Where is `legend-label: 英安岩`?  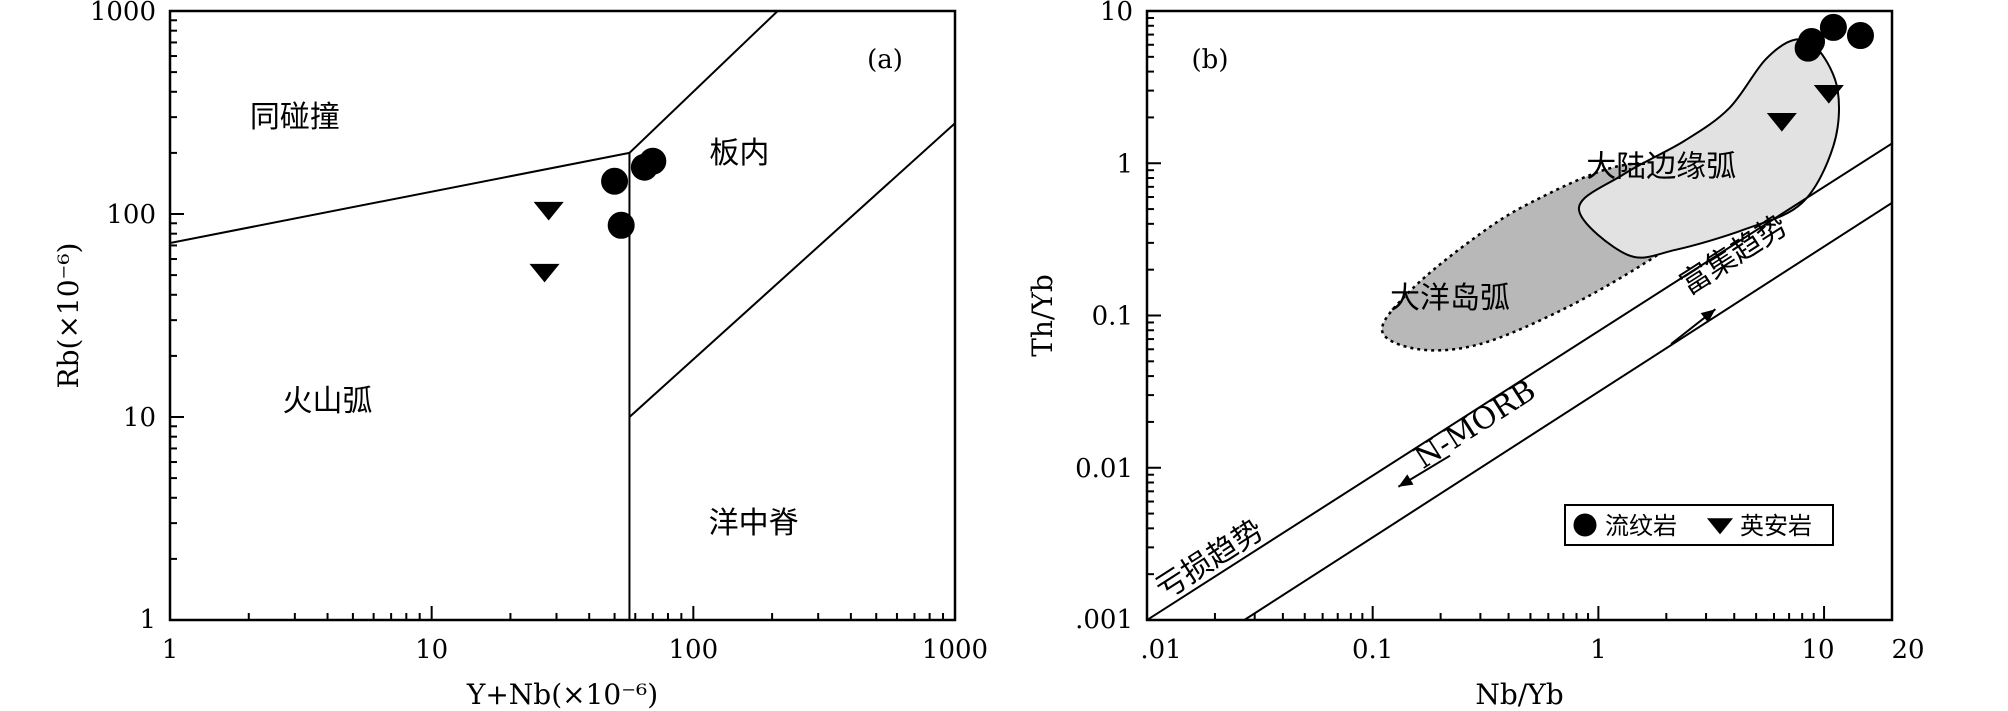
legend-label: 英安岩 is located at coordinates (1776, 526).